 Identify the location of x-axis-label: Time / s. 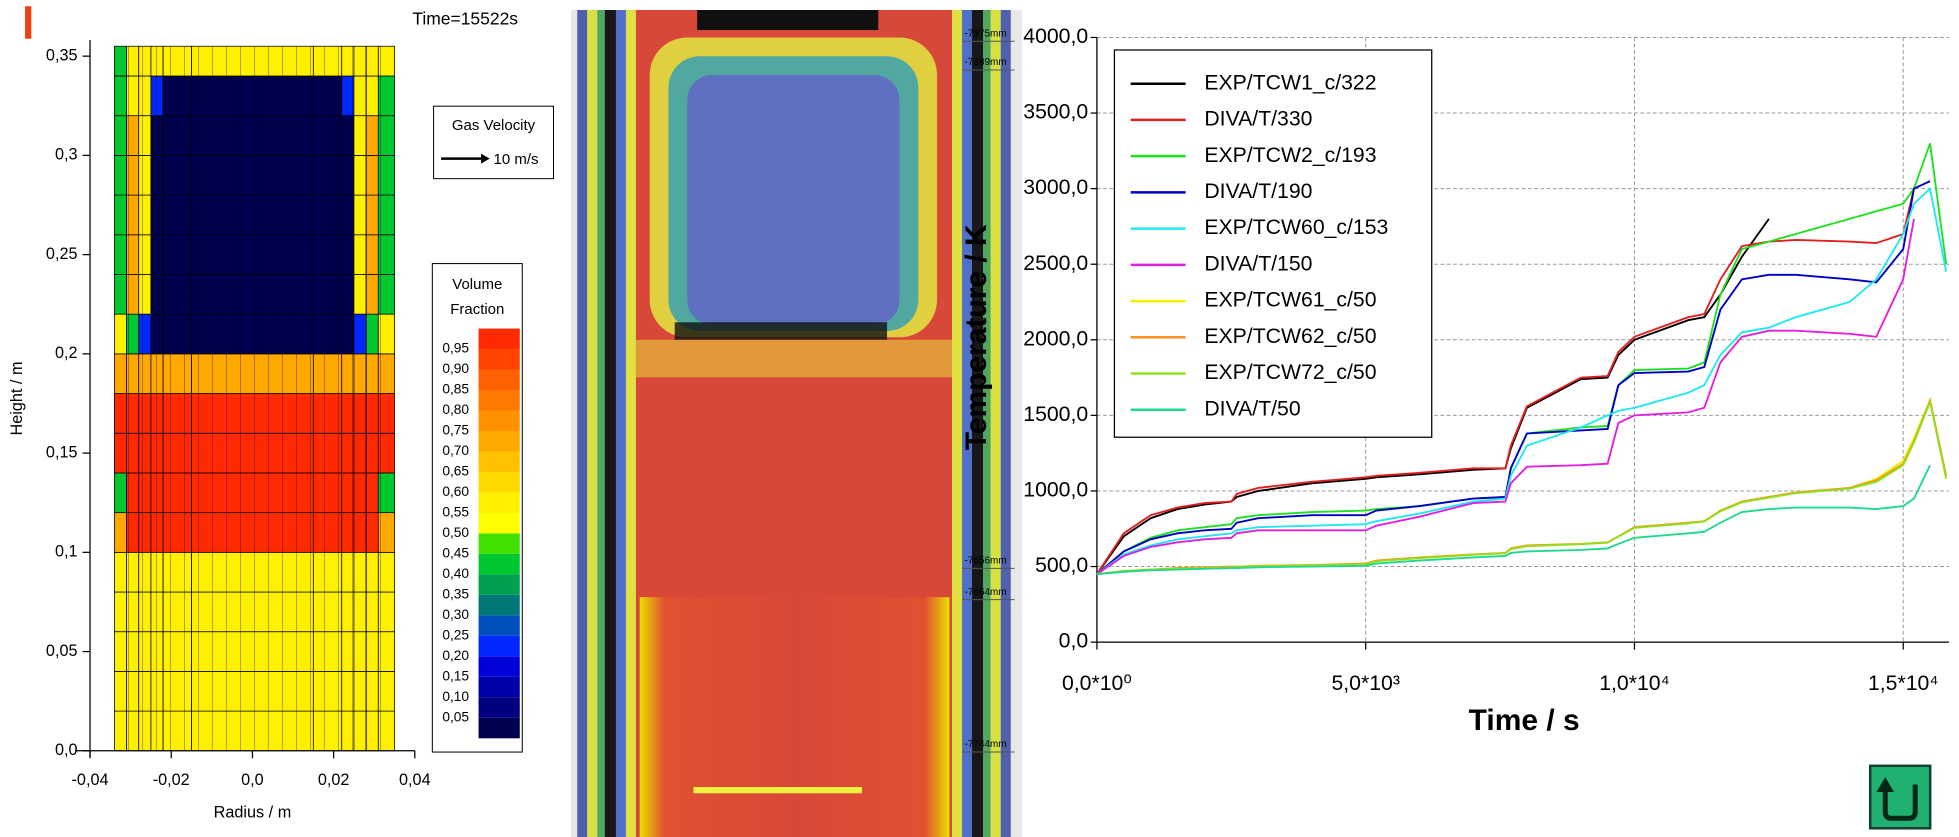
(1524, 720).